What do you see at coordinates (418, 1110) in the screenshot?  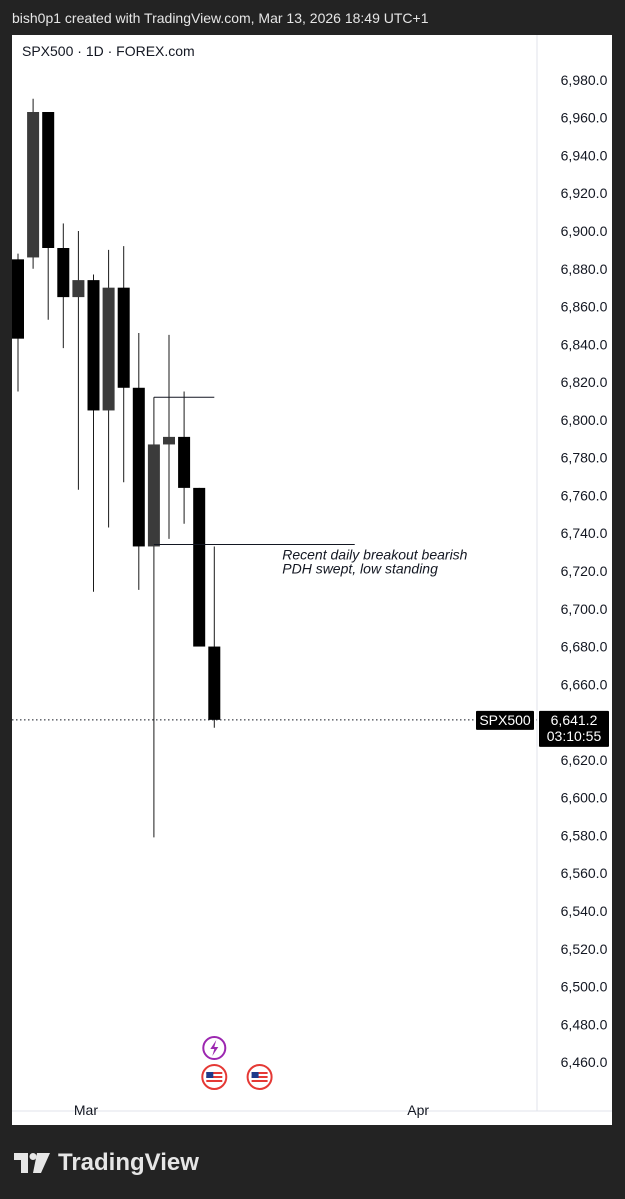 I see `time-tick-label: Apr` at bounding box center [418, 1110].